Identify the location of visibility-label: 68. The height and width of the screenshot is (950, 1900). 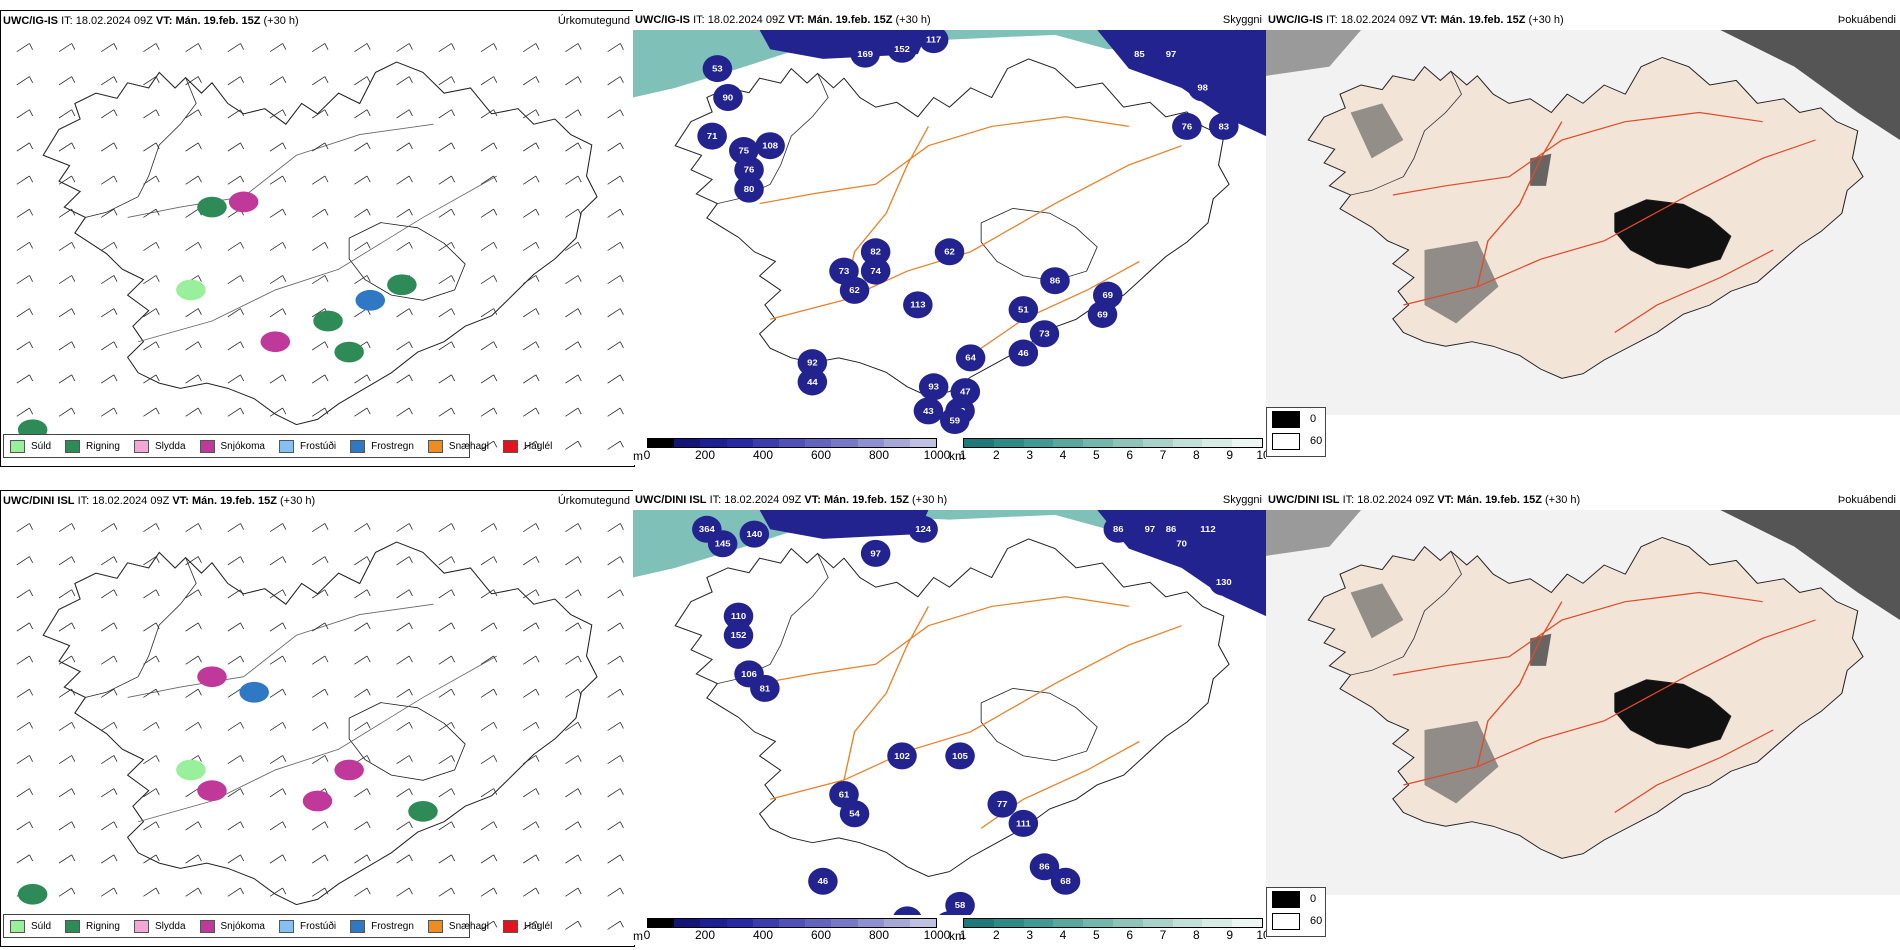
(1065, 882).